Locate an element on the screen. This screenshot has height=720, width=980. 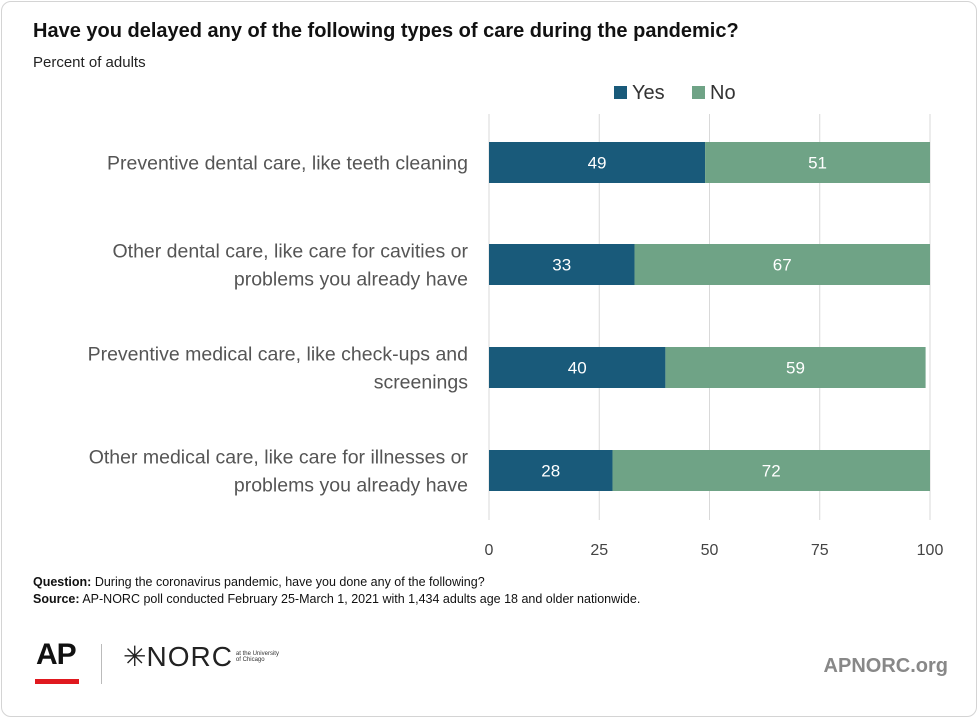
x-tick-label-50: 50 is located at coordinates (710, 550).